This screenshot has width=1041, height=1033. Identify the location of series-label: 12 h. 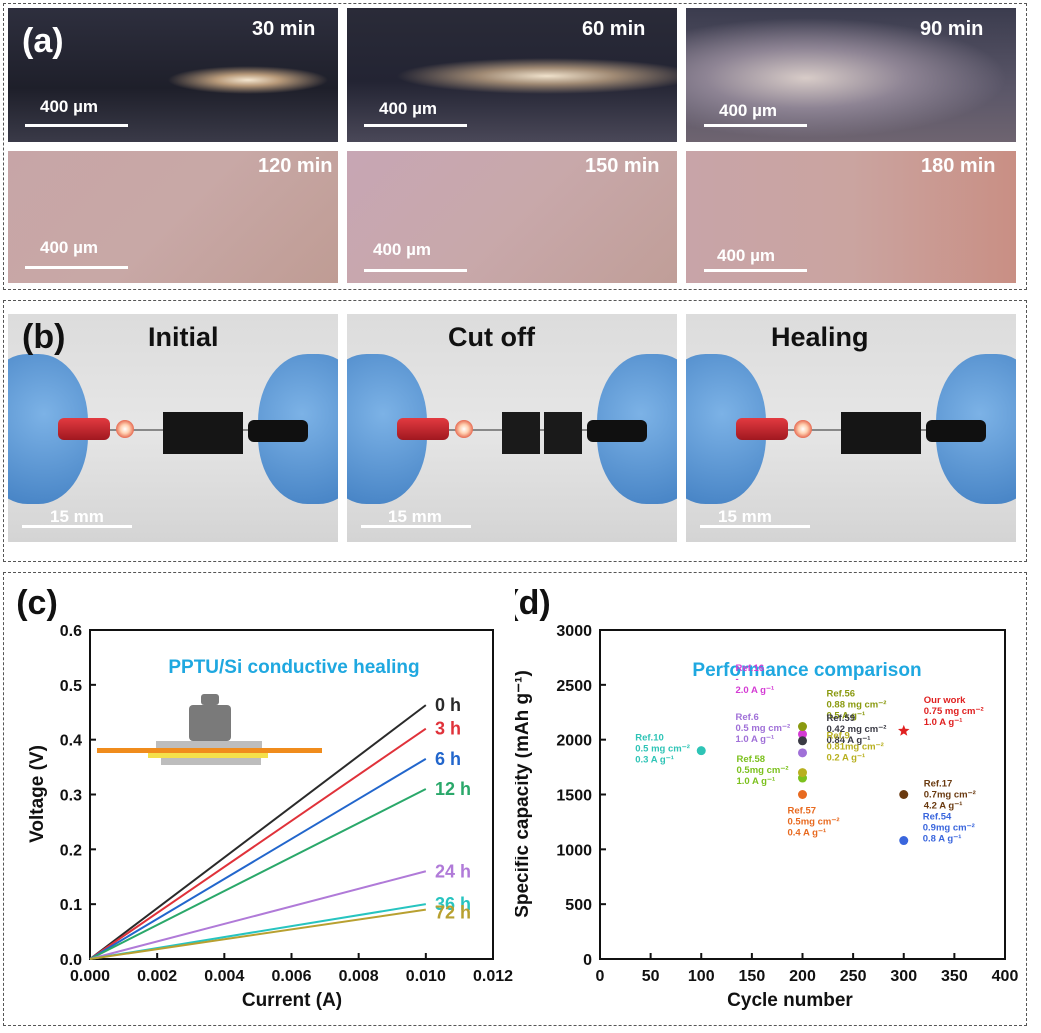
(453, 789).